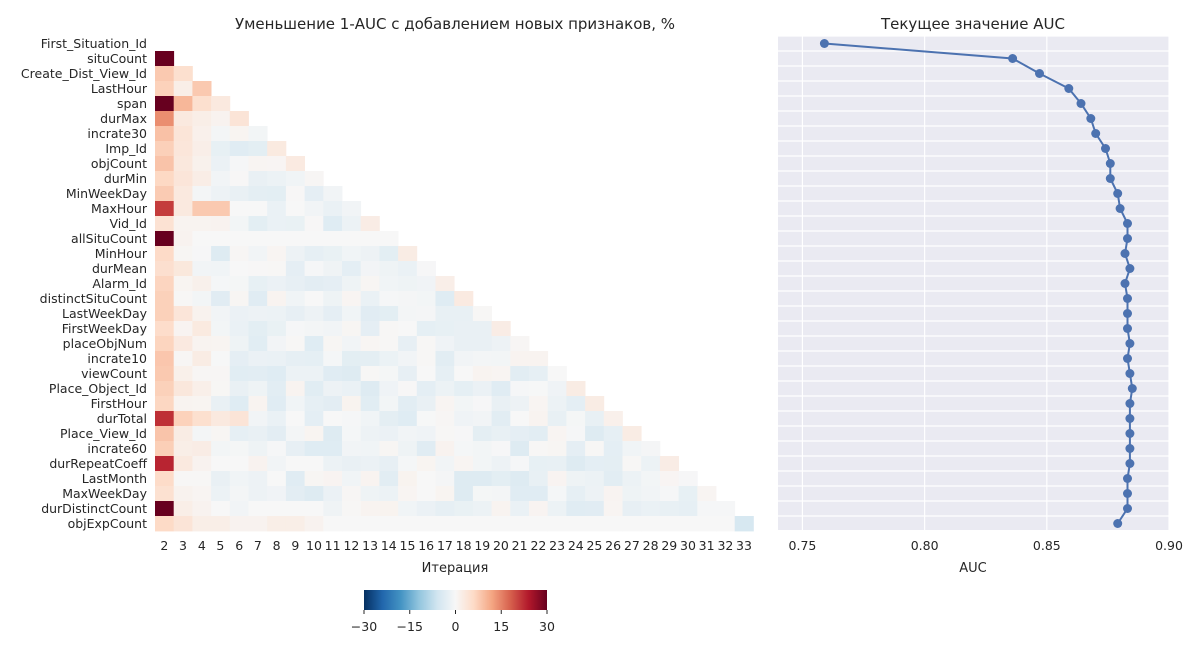  Describe the element at coordinates (408, 545) in the screenshot. I see `heatmap-column-label: 15` at that location.